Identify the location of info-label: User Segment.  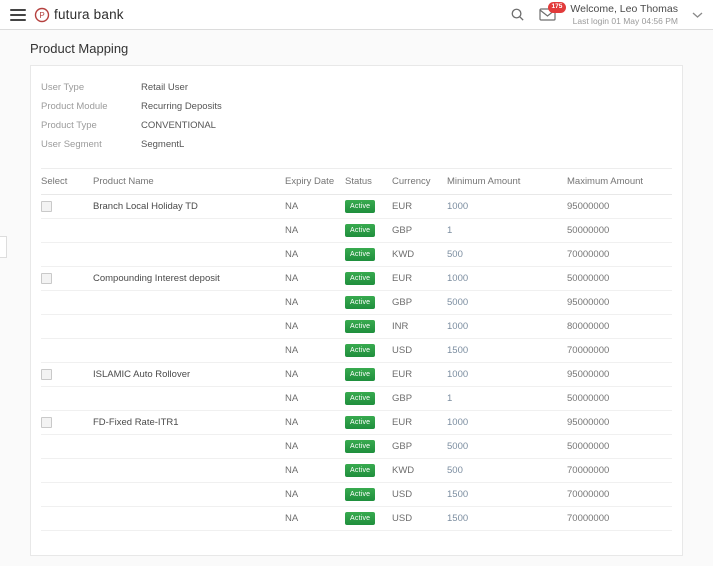
(71, 144).